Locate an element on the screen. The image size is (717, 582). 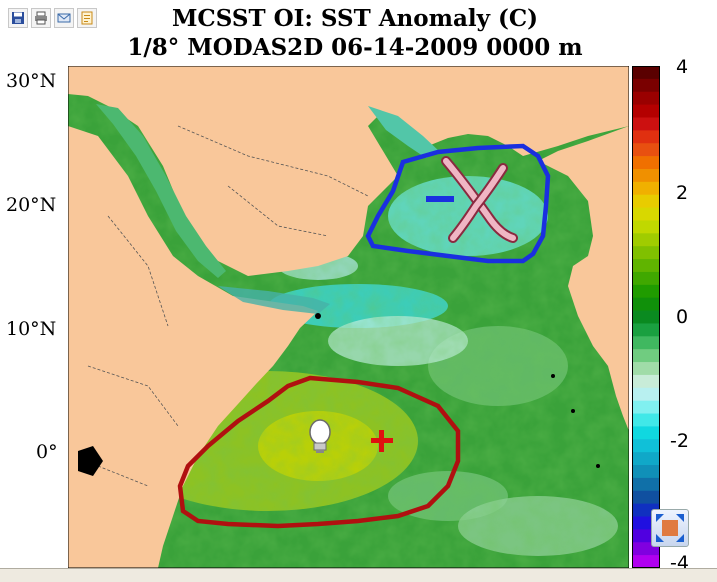
save-icon is located at coordinates (18, 18).